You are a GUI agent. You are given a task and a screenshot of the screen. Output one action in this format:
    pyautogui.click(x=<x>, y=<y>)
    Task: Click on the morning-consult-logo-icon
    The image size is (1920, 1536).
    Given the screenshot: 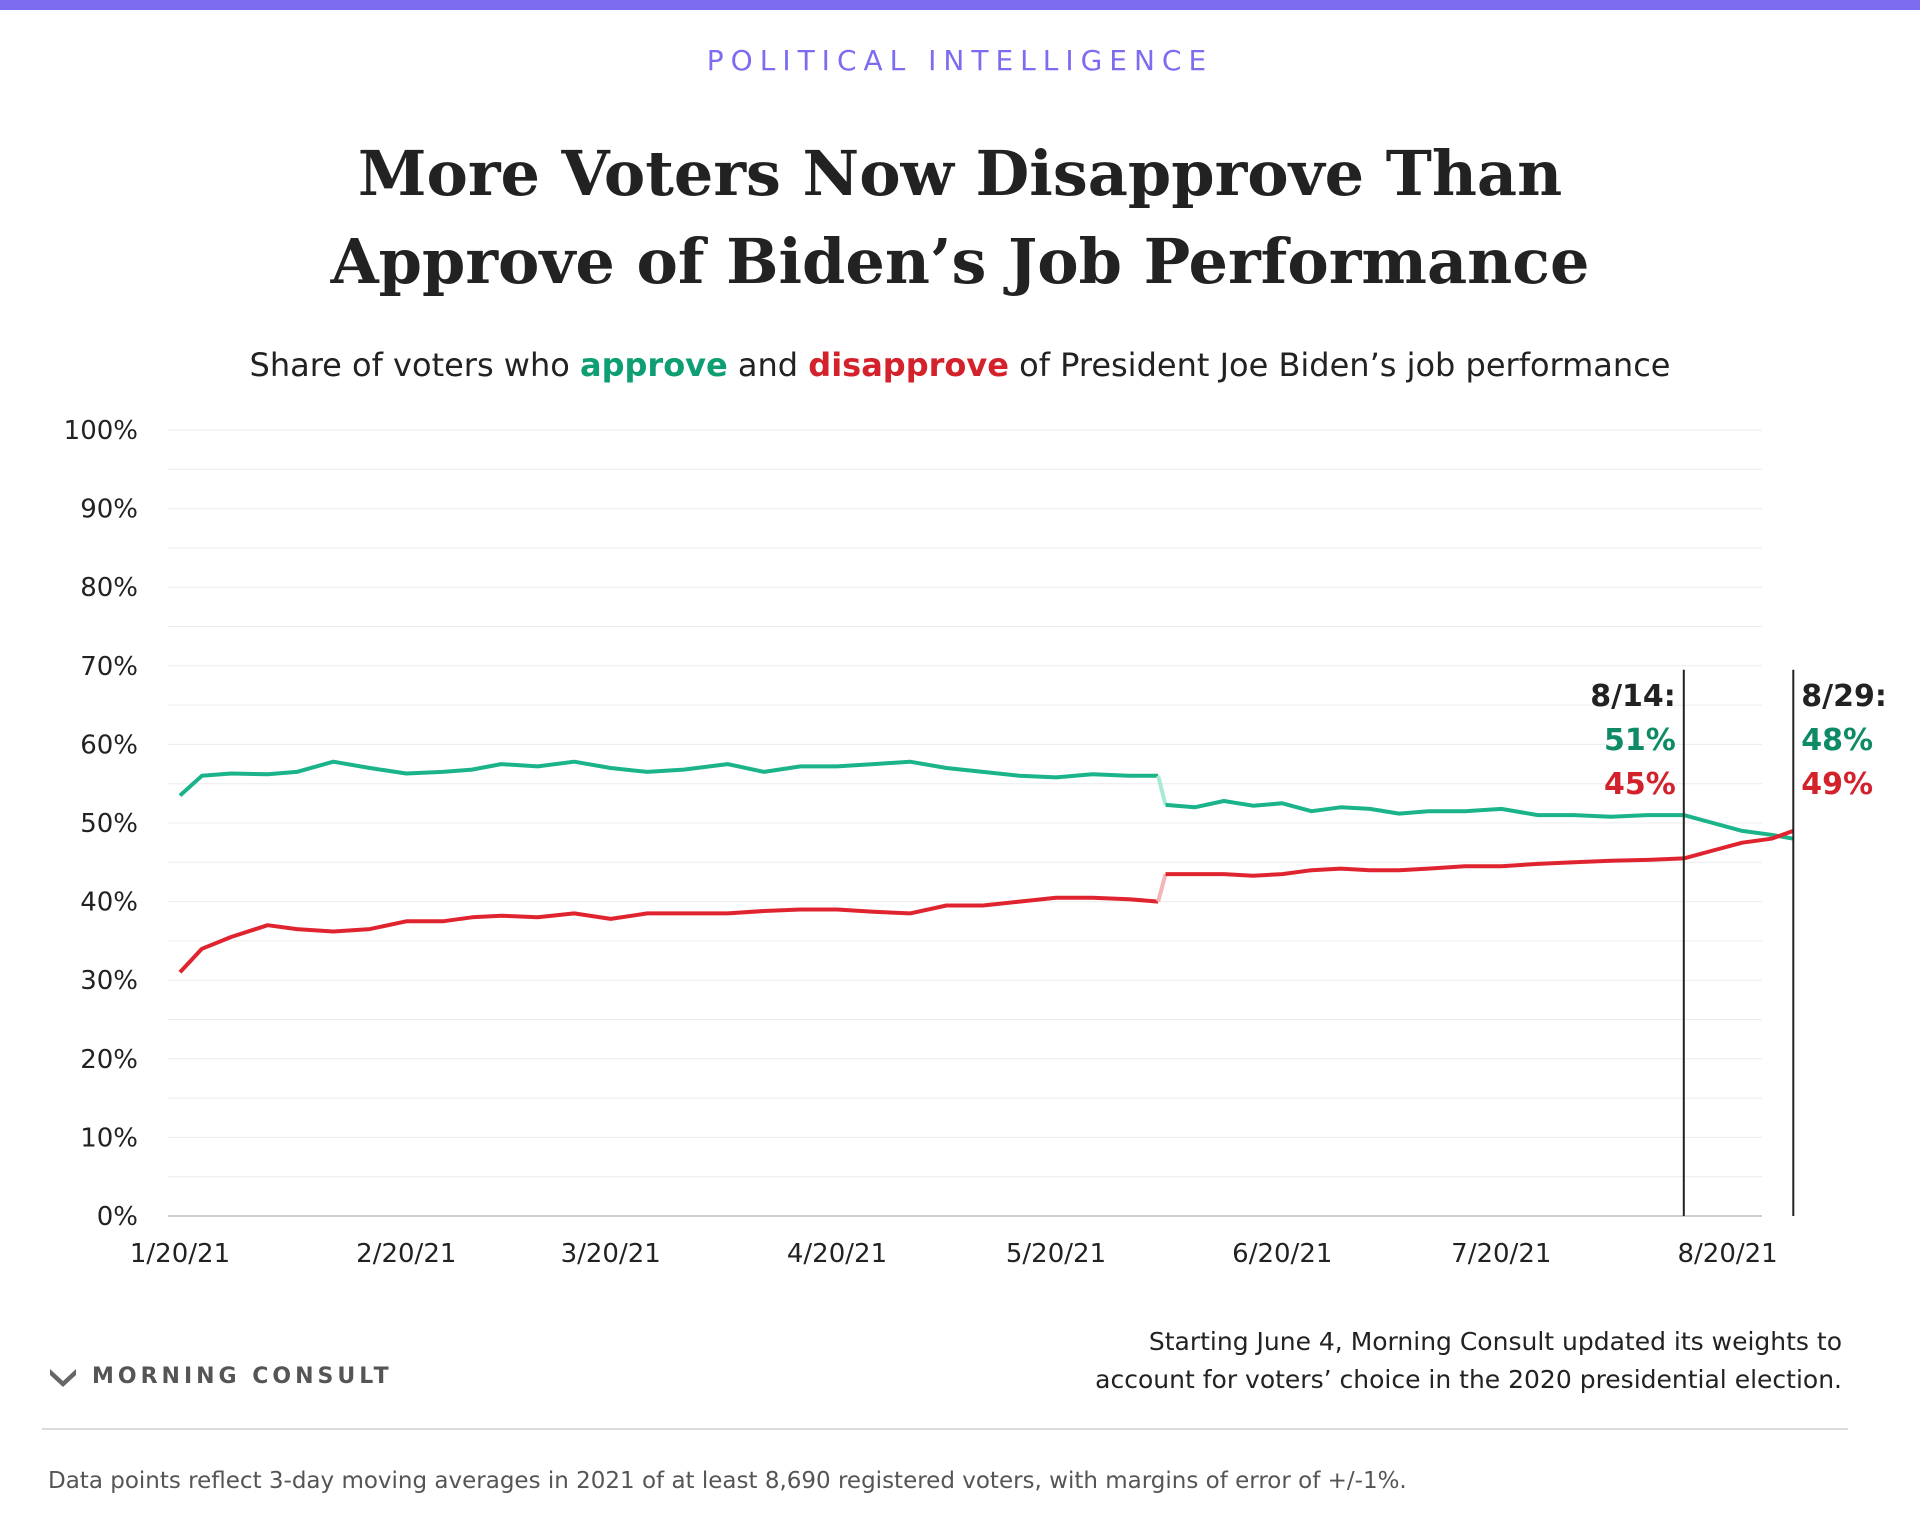 What is the action you would take?
    pyautogui.click(x=63, y=1377)
    